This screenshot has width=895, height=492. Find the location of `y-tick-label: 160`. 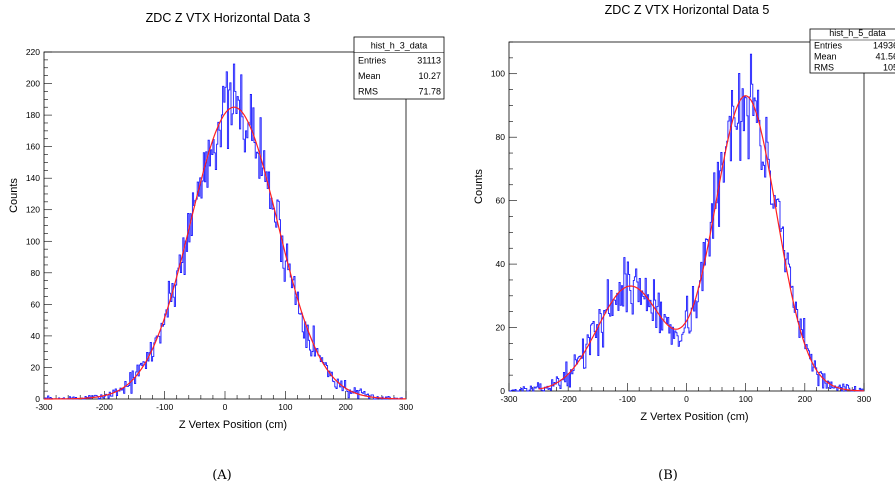

y-tick-label: 160 is located at coordinates (33, 147).